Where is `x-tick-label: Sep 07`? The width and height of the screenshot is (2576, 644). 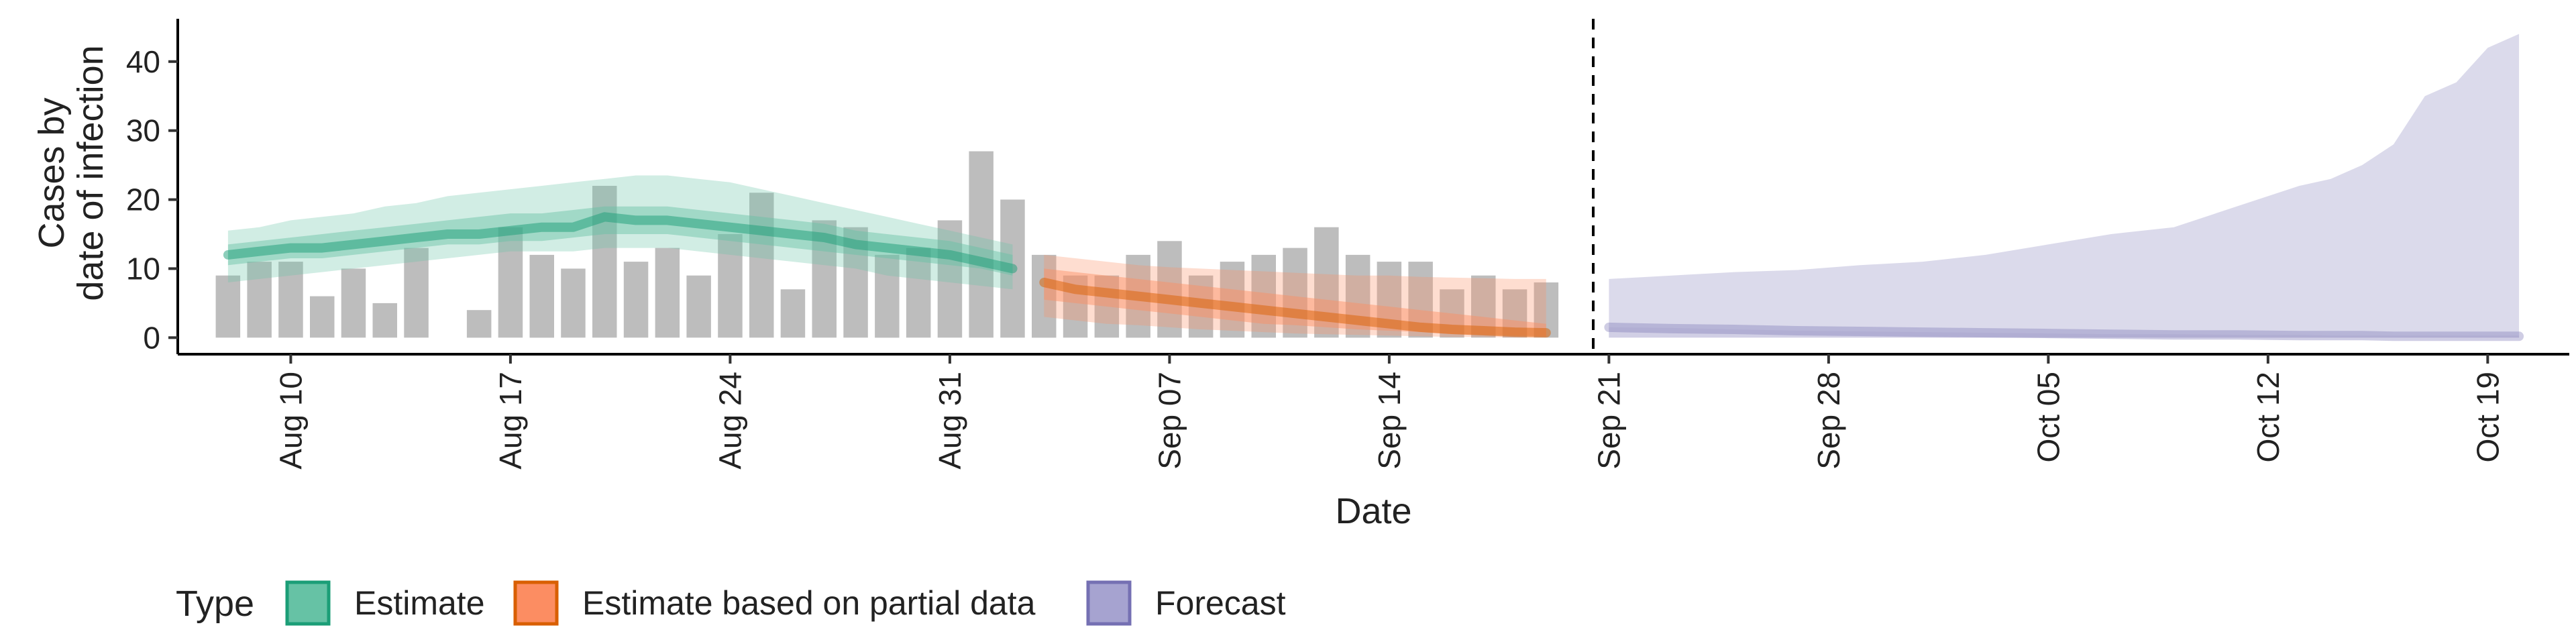 x-tick-label: Sep 07 is located at coordinates (1169, 421).